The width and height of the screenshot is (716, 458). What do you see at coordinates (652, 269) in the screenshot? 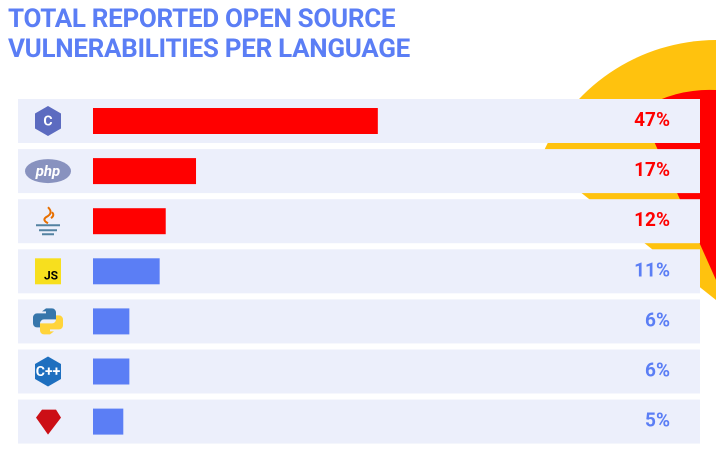
I see `value-label: 11%` at bounding box center [652, 269].